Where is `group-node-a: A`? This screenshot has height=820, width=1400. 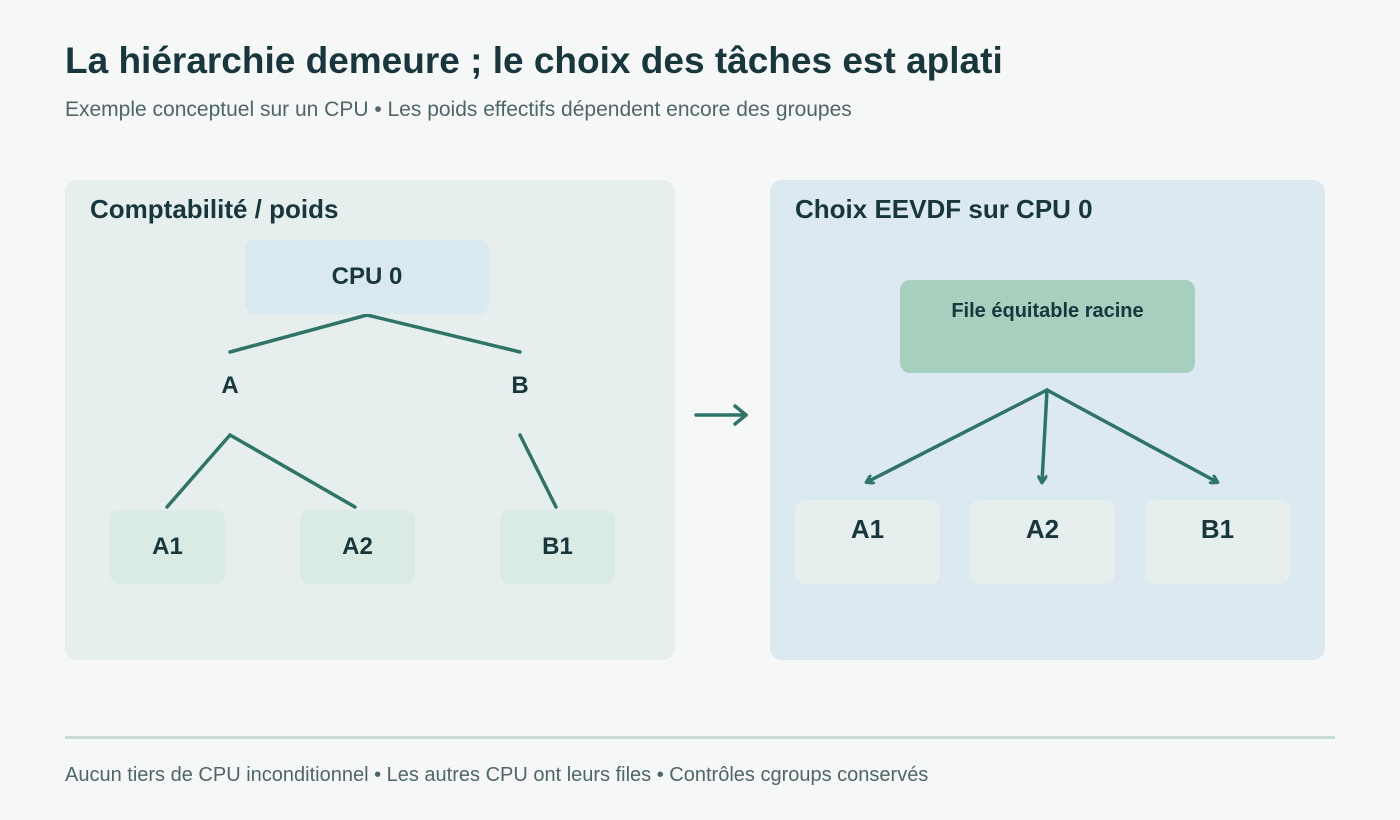 group-node-a: A is located at coordinates (230, 385).